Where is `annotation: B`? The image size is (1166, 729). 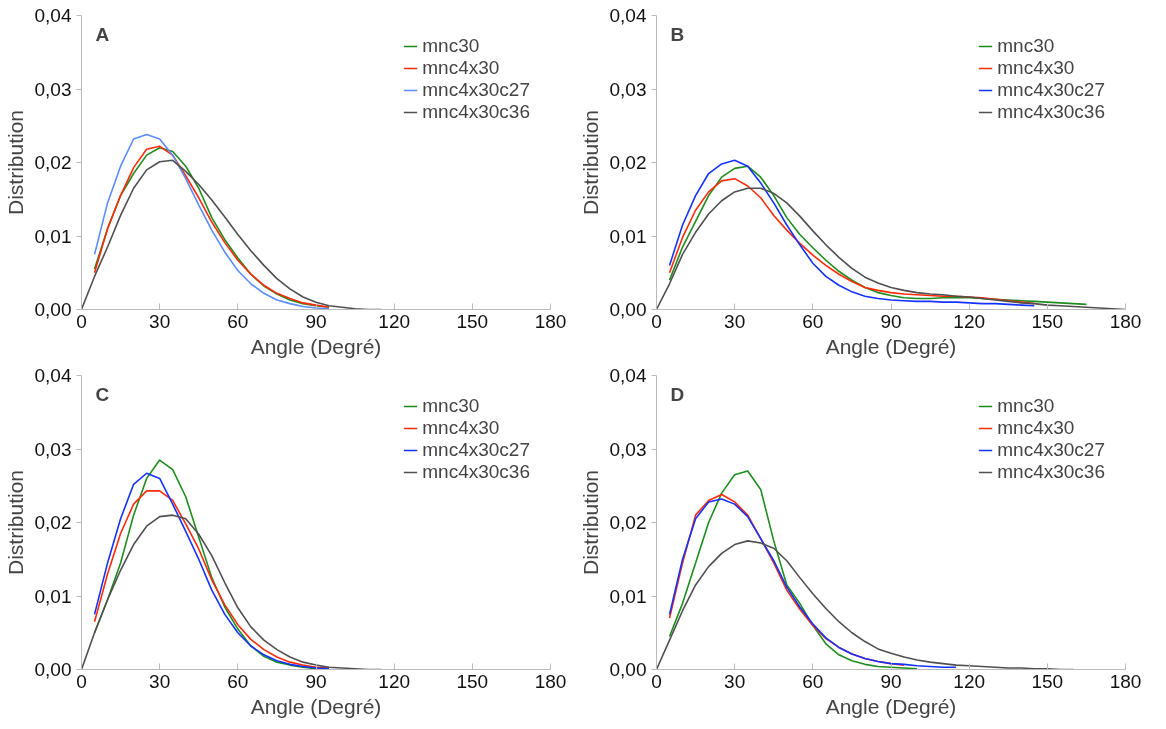 annotation: B is located at coordinates (677, 34).